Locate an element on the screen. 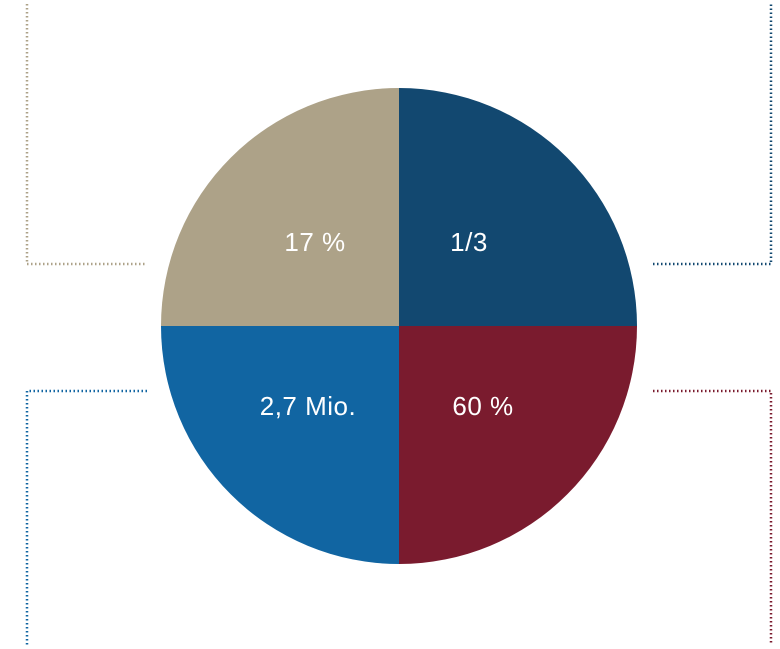 The height and width of the screenshot is (649, 780). pie-slice-bottom-left is located at coordinates (280, 445).